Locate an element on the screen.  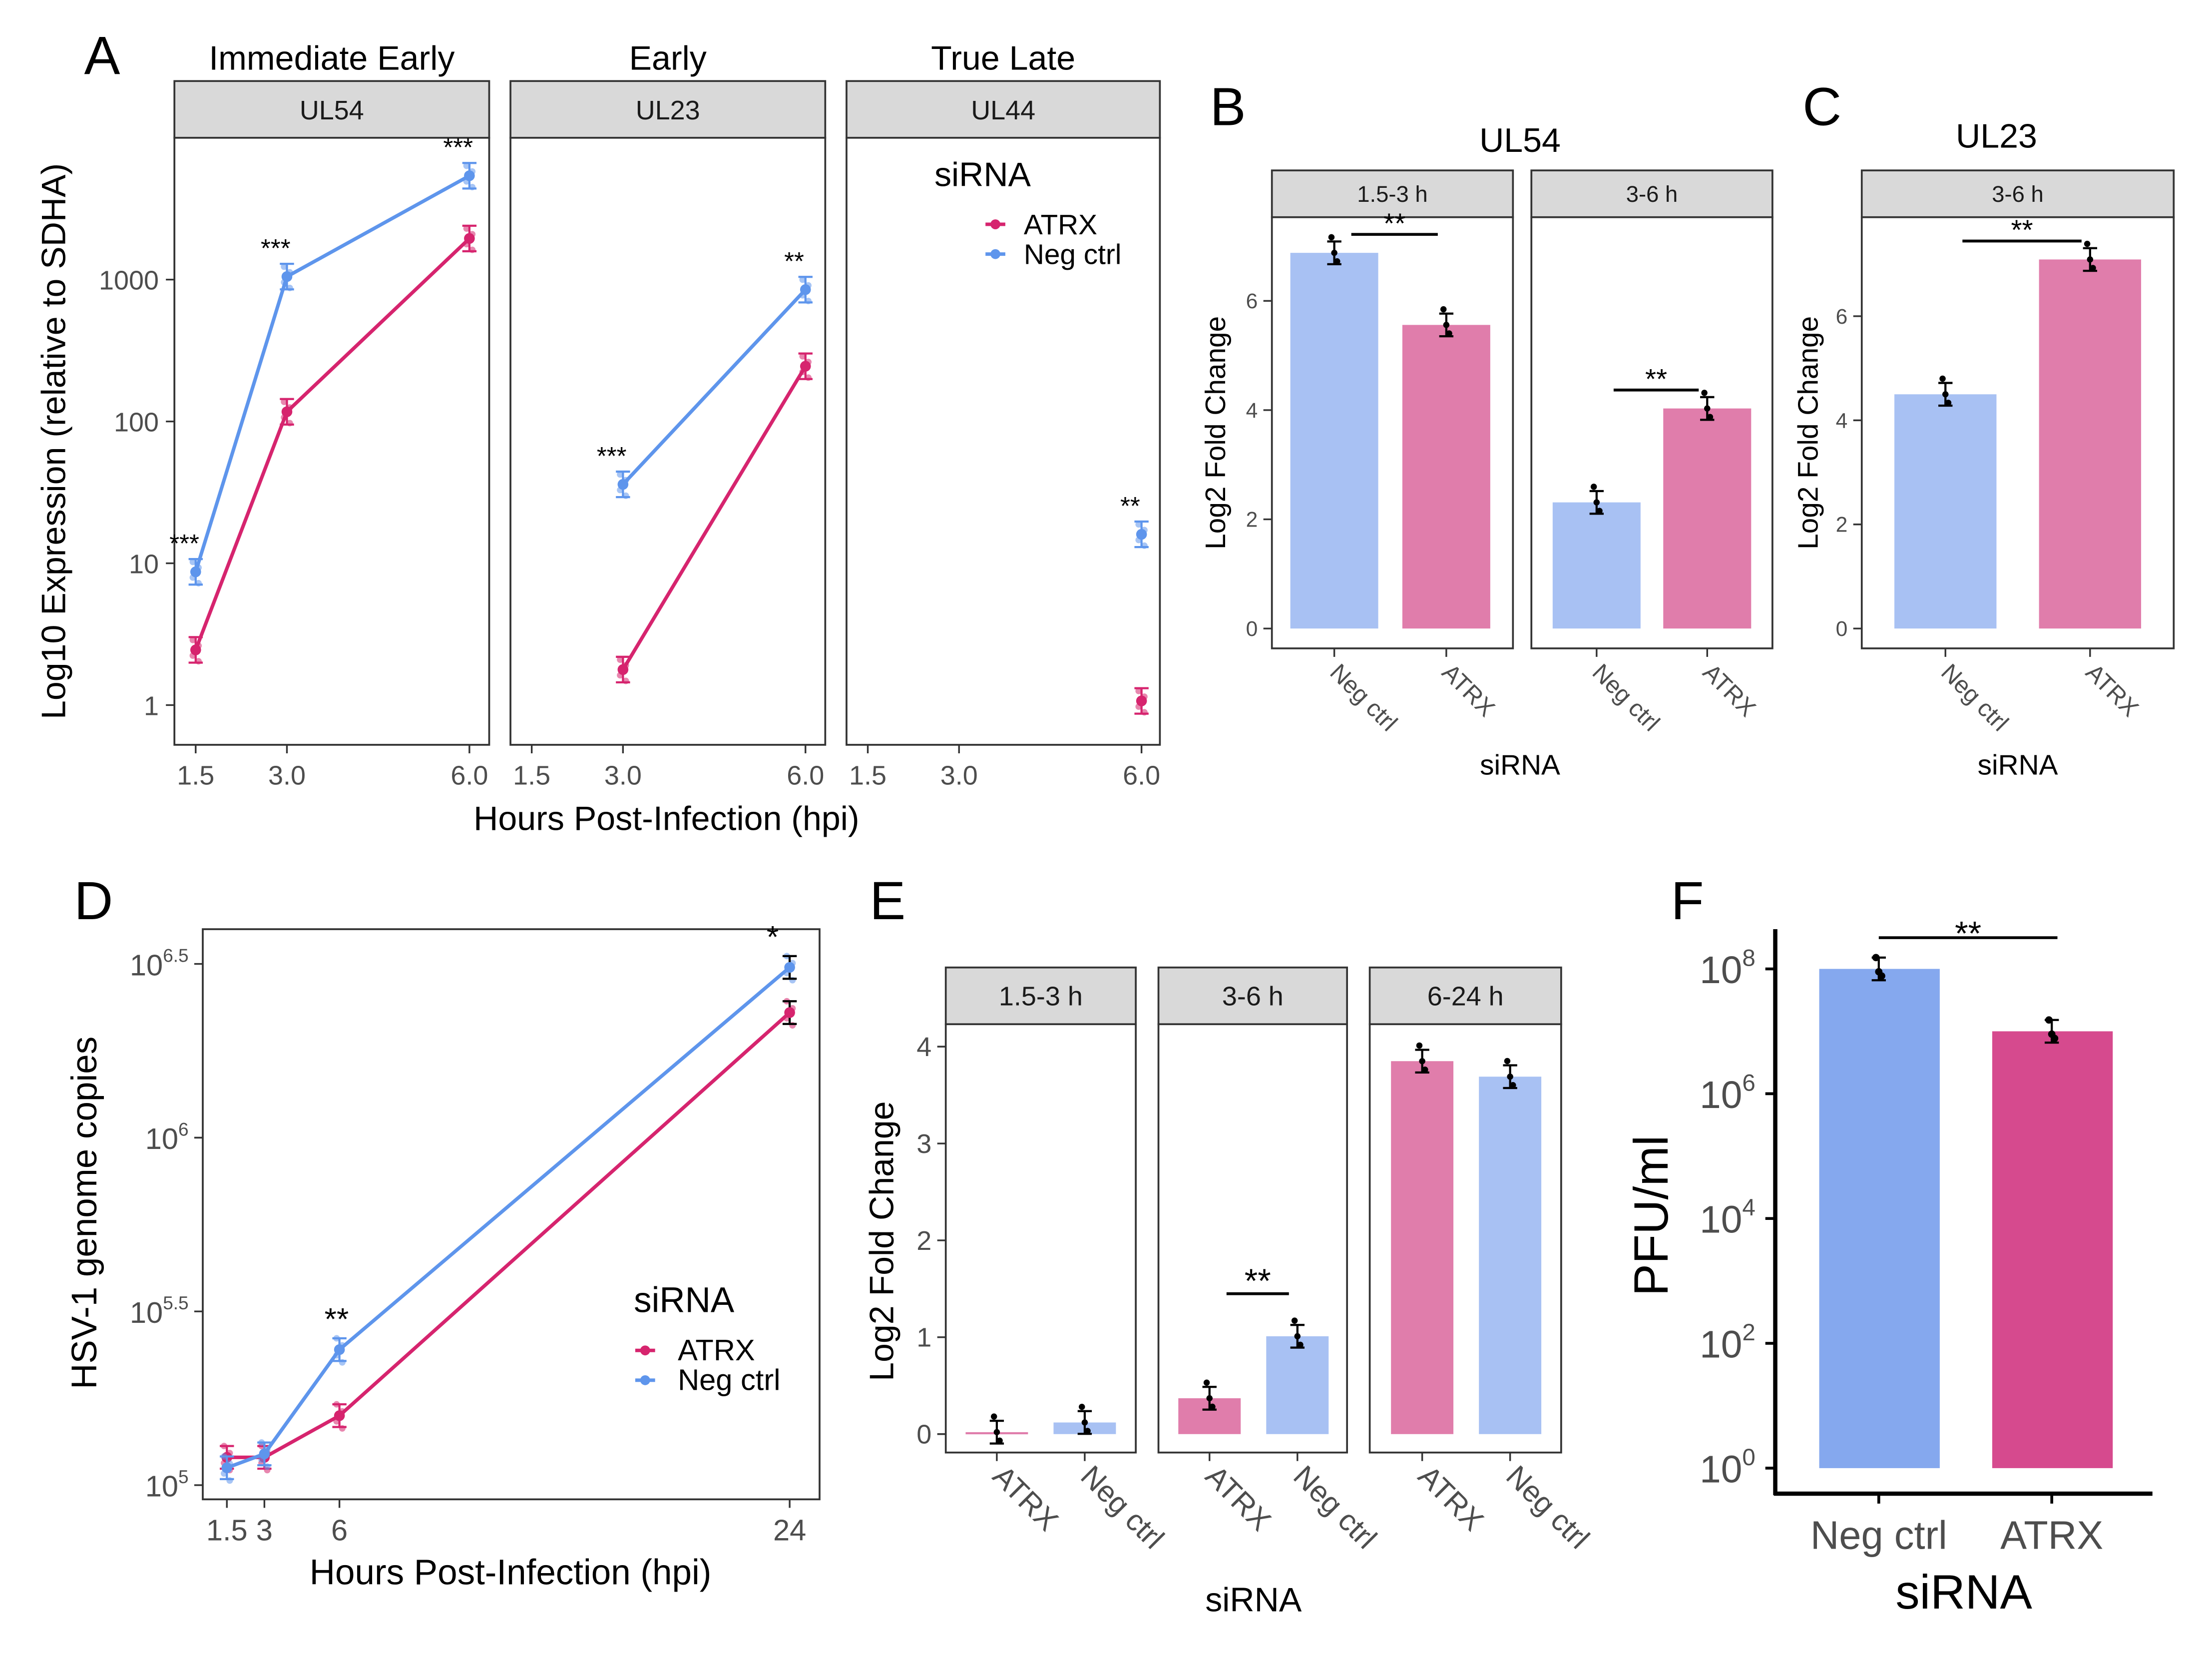
y-axis-label: Log10 Expression (relative to SDHA) is located at coordinates (54, 441).